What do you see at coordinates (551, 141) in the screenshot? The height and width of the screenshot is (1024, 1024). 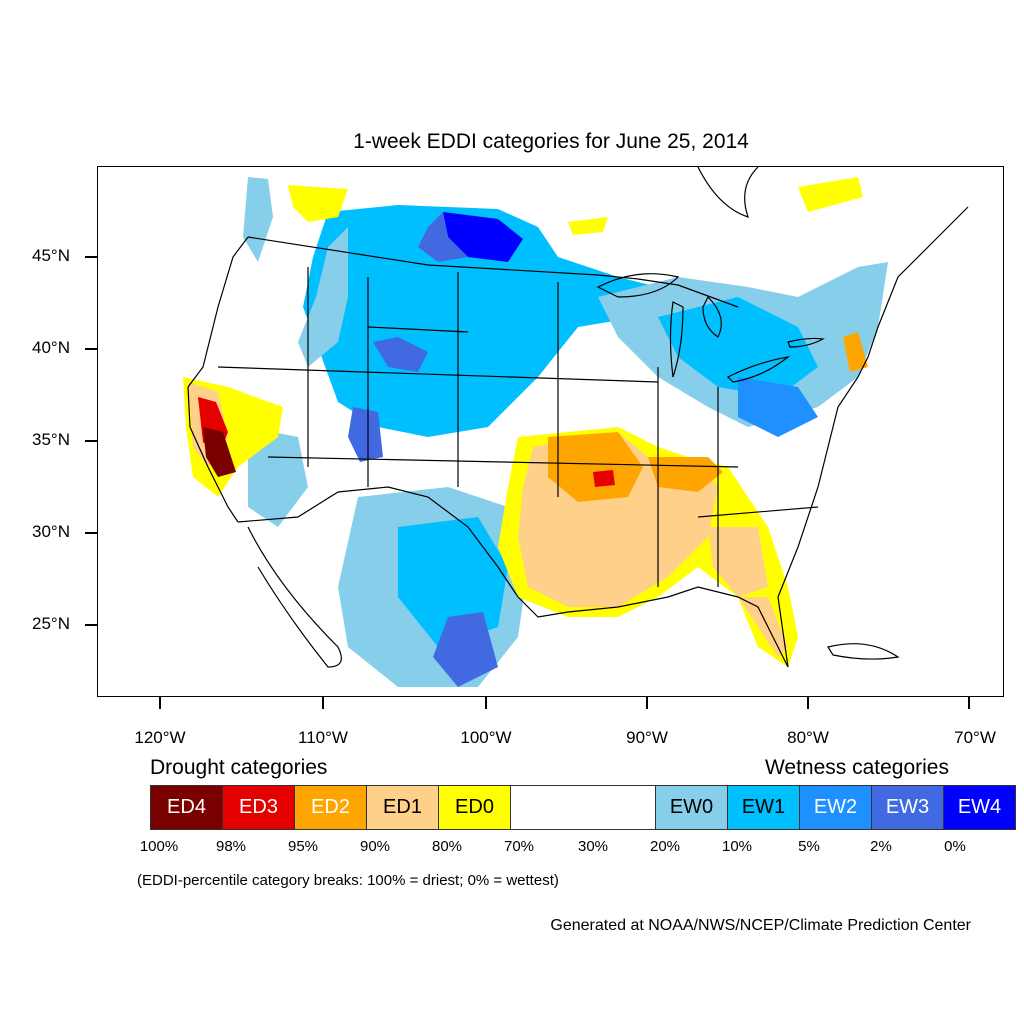 I see `map-title: 1-week EDDI categories for June 25, 2014` at bounding box center [551, 141].